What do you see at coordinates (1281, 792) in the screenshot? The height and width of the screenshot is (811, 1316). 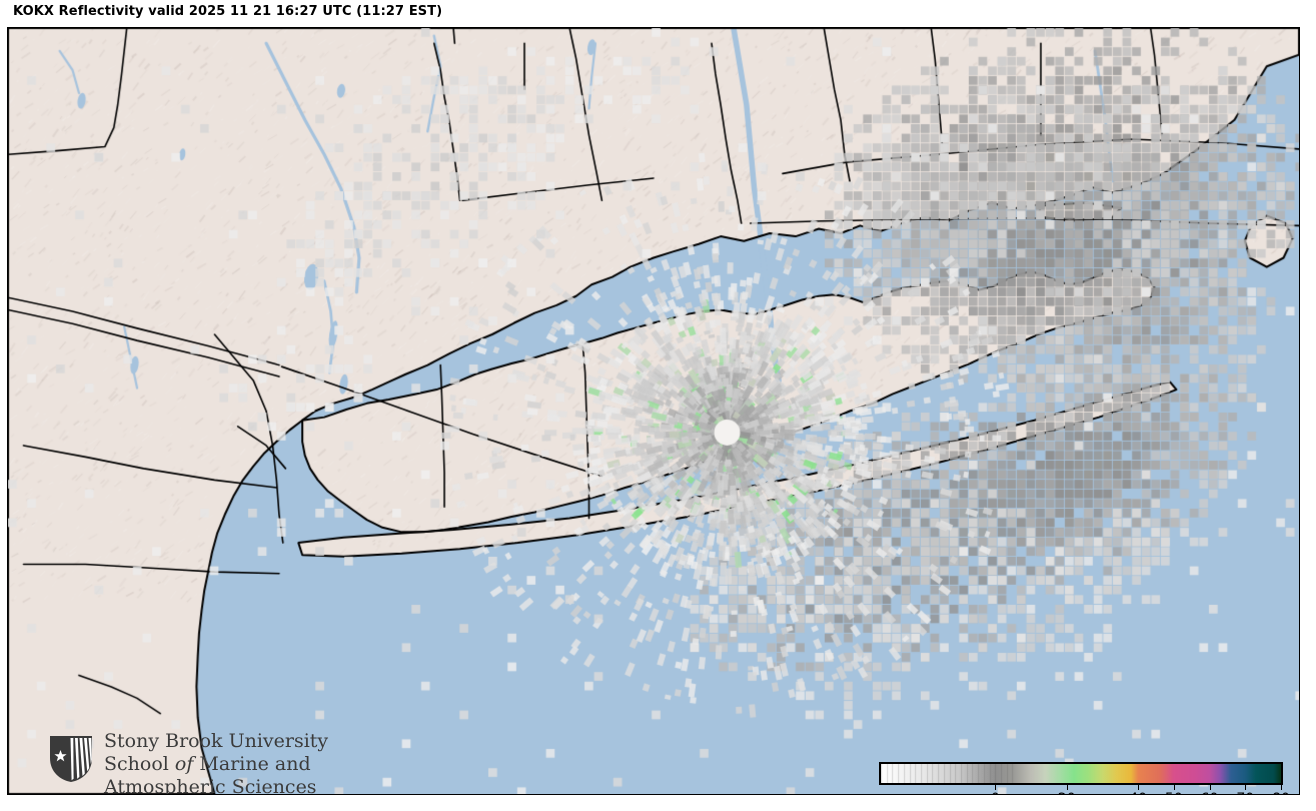 I see `colorbar-label-80: 80` at bounding box center [1281, 792].